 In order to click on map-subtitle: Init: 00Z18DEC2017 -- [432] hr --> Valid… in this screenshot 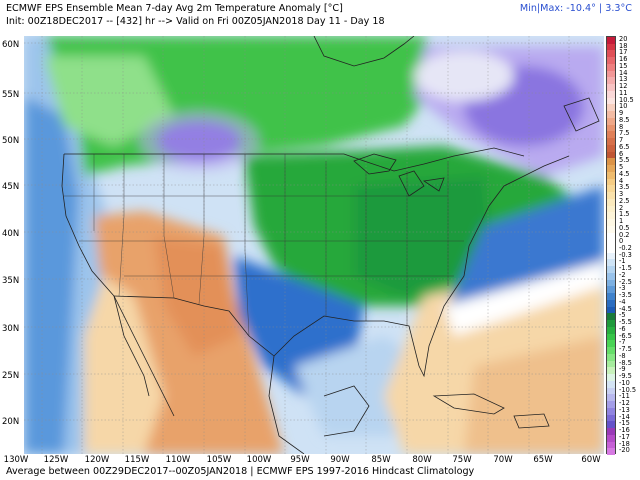, I will do `click(195, 21)`.